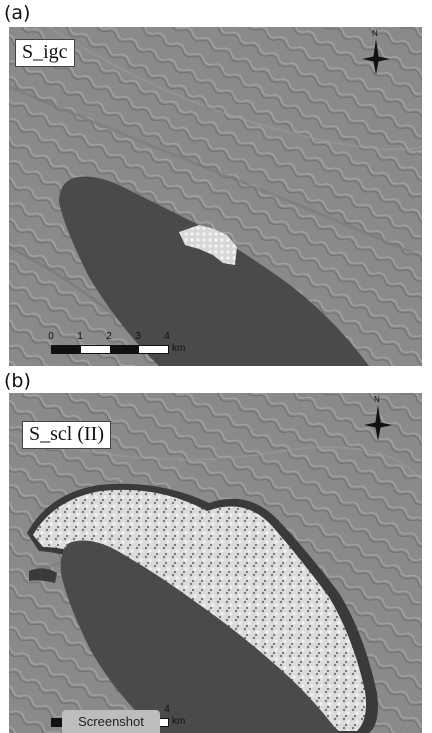 This screenshot has width=432, height=733. Describe the element at coordinates (138, 336) in the screenshot. I see `scale-tick-3: 3` at that location.